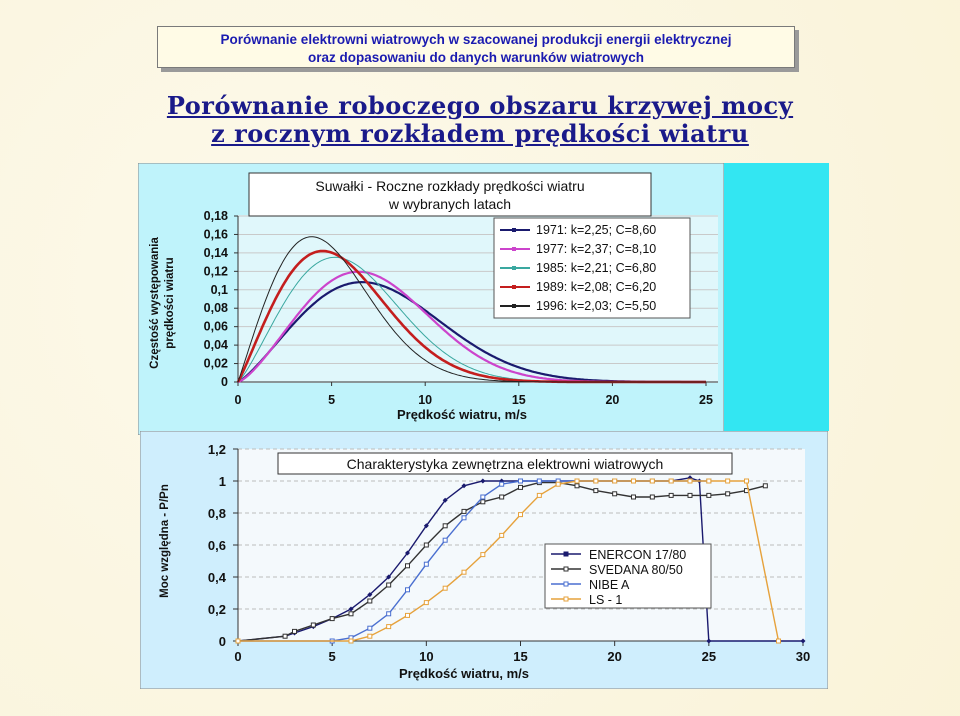 Image resolution: width=960 pixels, height=716 pixels. I want to click on chart2-y-tick-label: 0,2, so click(217, 609).